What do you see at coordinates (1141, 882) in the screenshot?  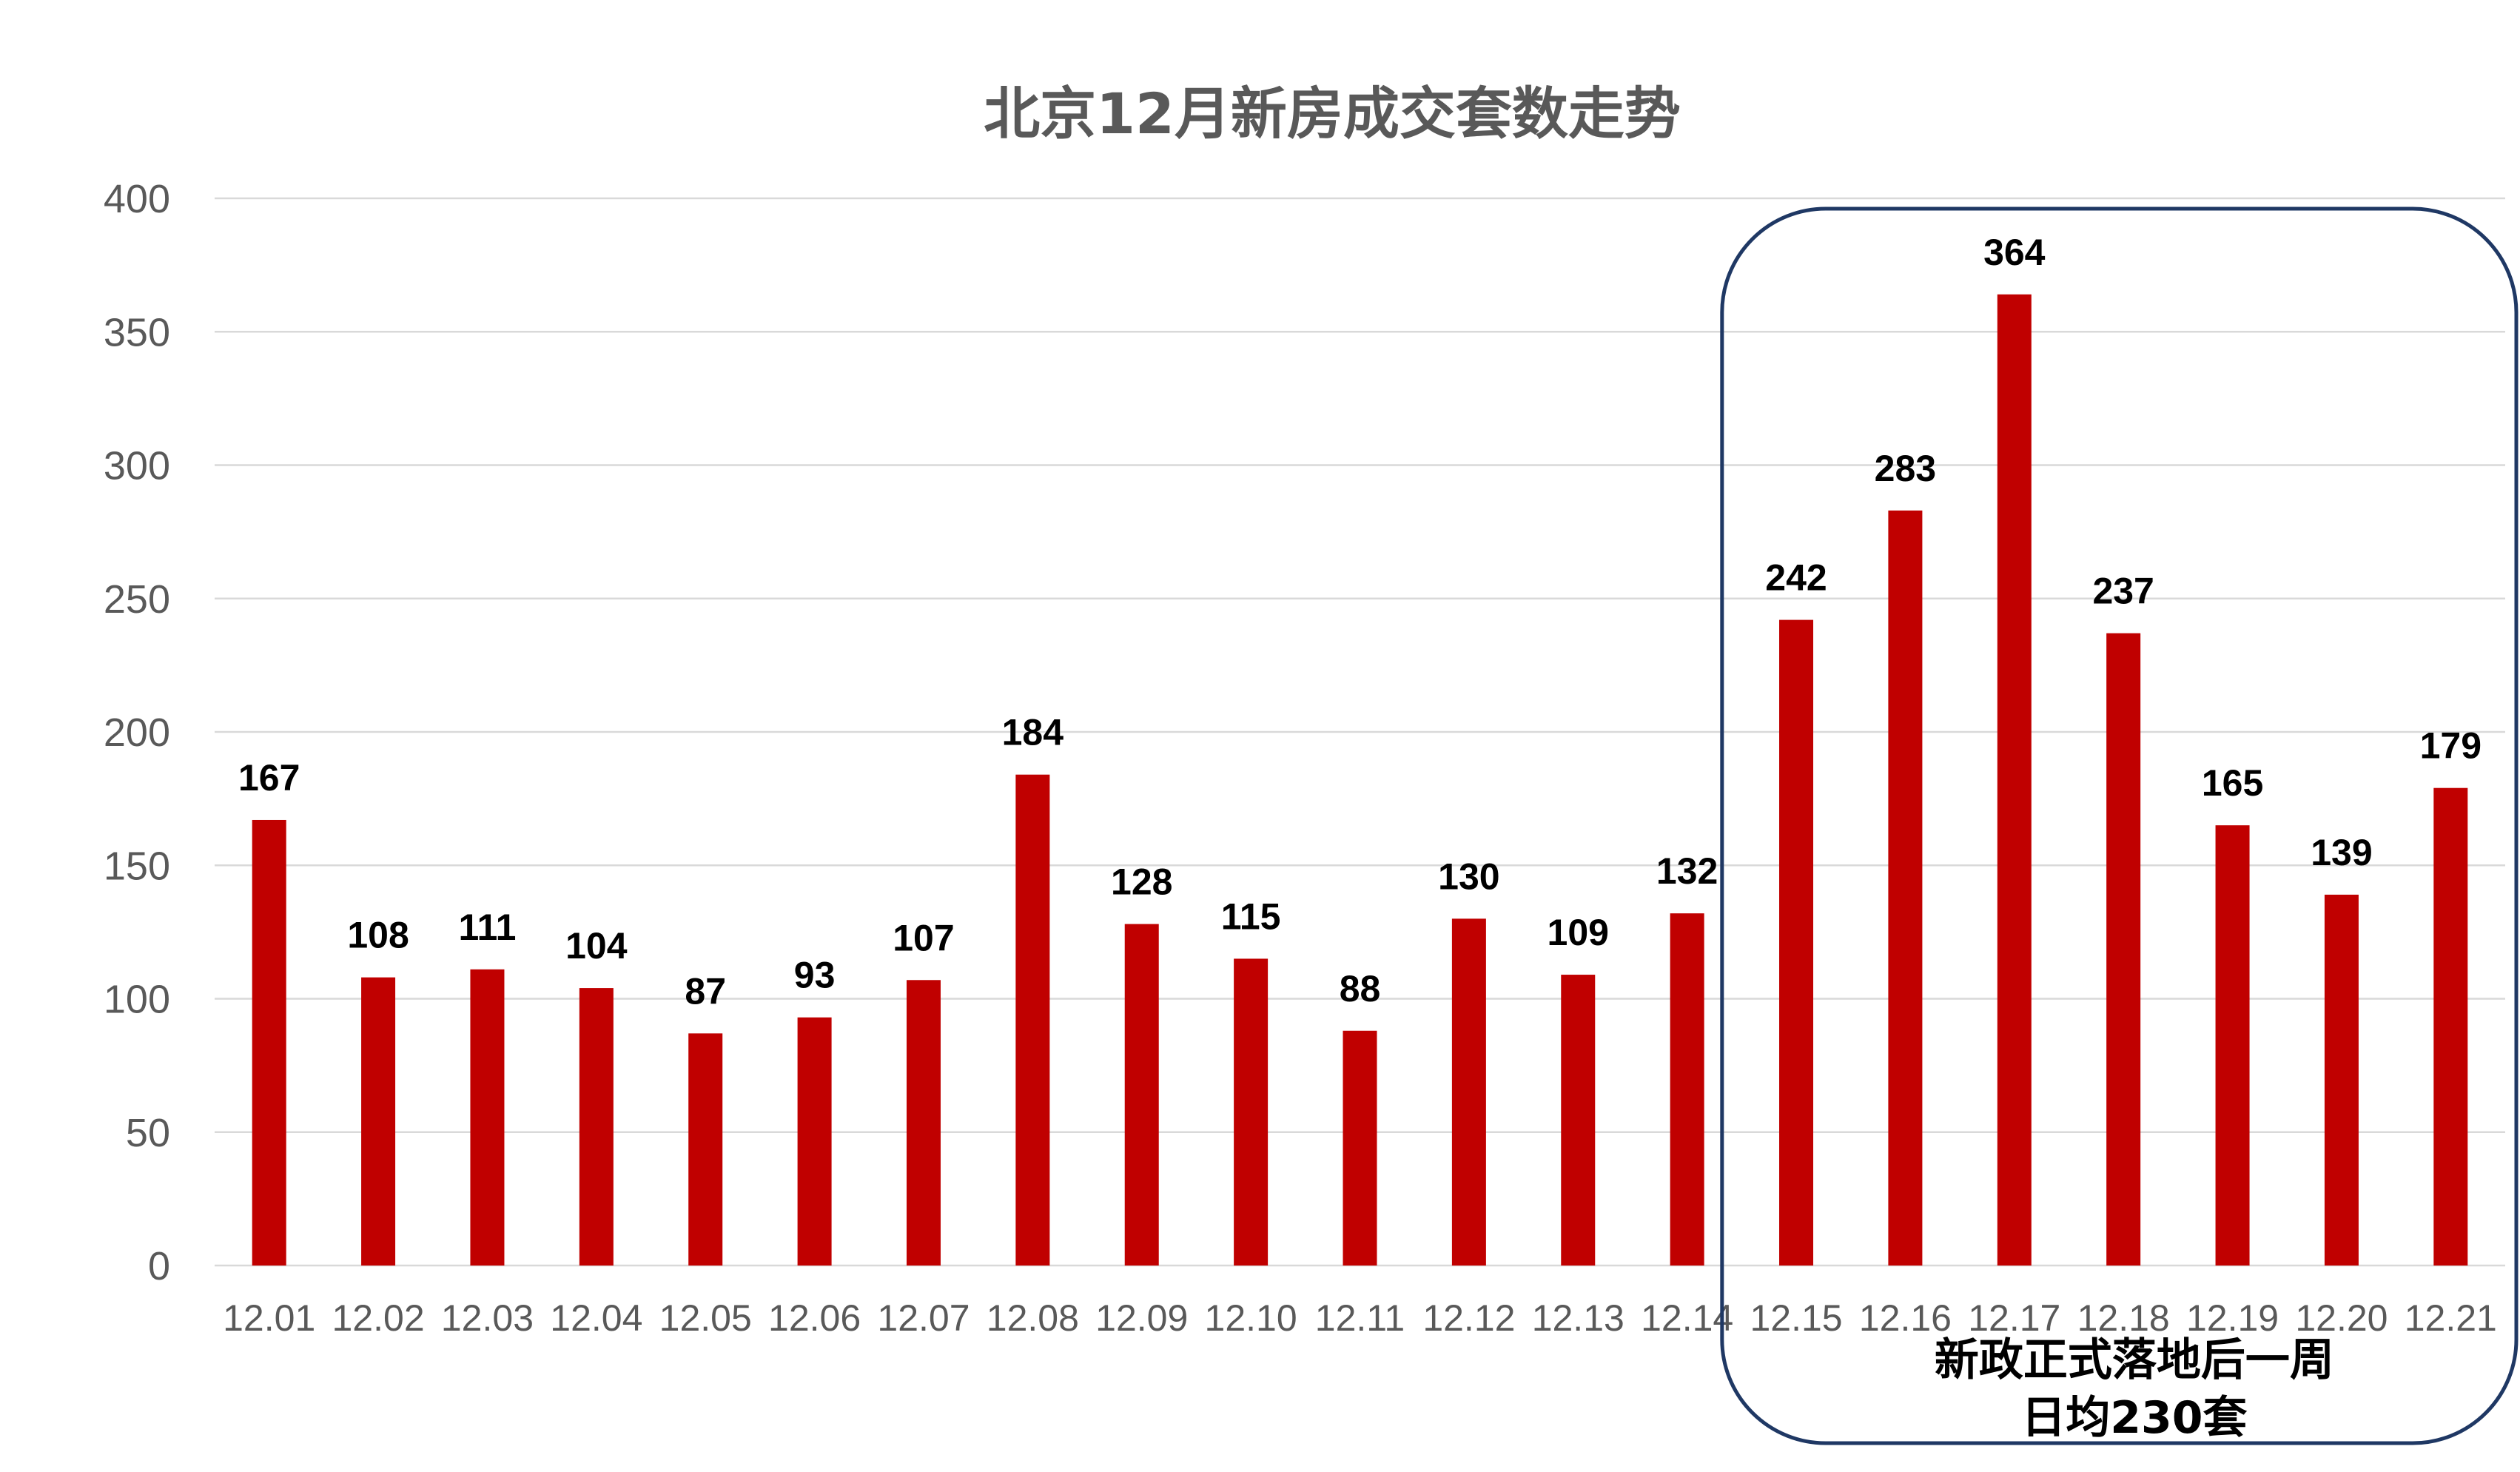 I see `data-label: 128` at bounding box center [1141, 882].